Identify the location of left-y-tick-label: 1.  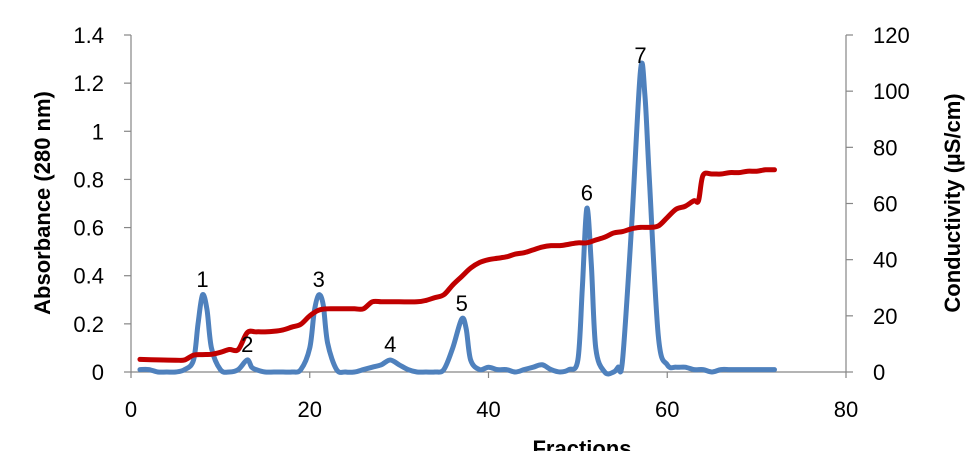
(98, 131).